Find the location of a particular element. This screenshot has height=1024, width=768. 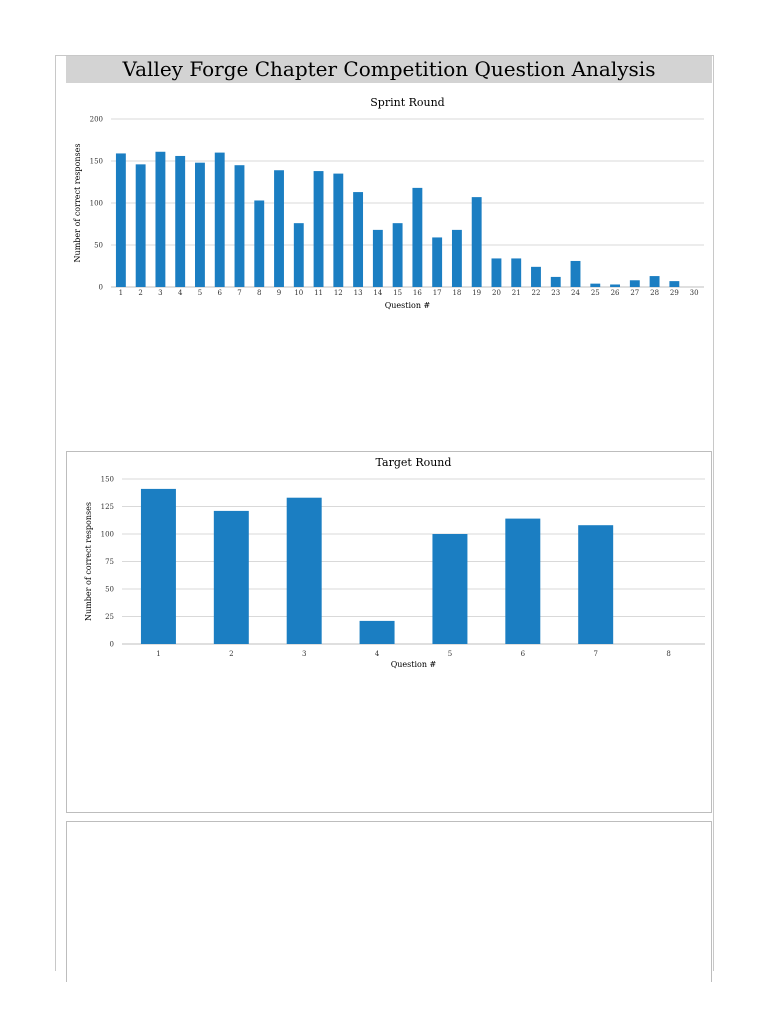

chart-title: Sprint Round is located at coordinates (407, 102).